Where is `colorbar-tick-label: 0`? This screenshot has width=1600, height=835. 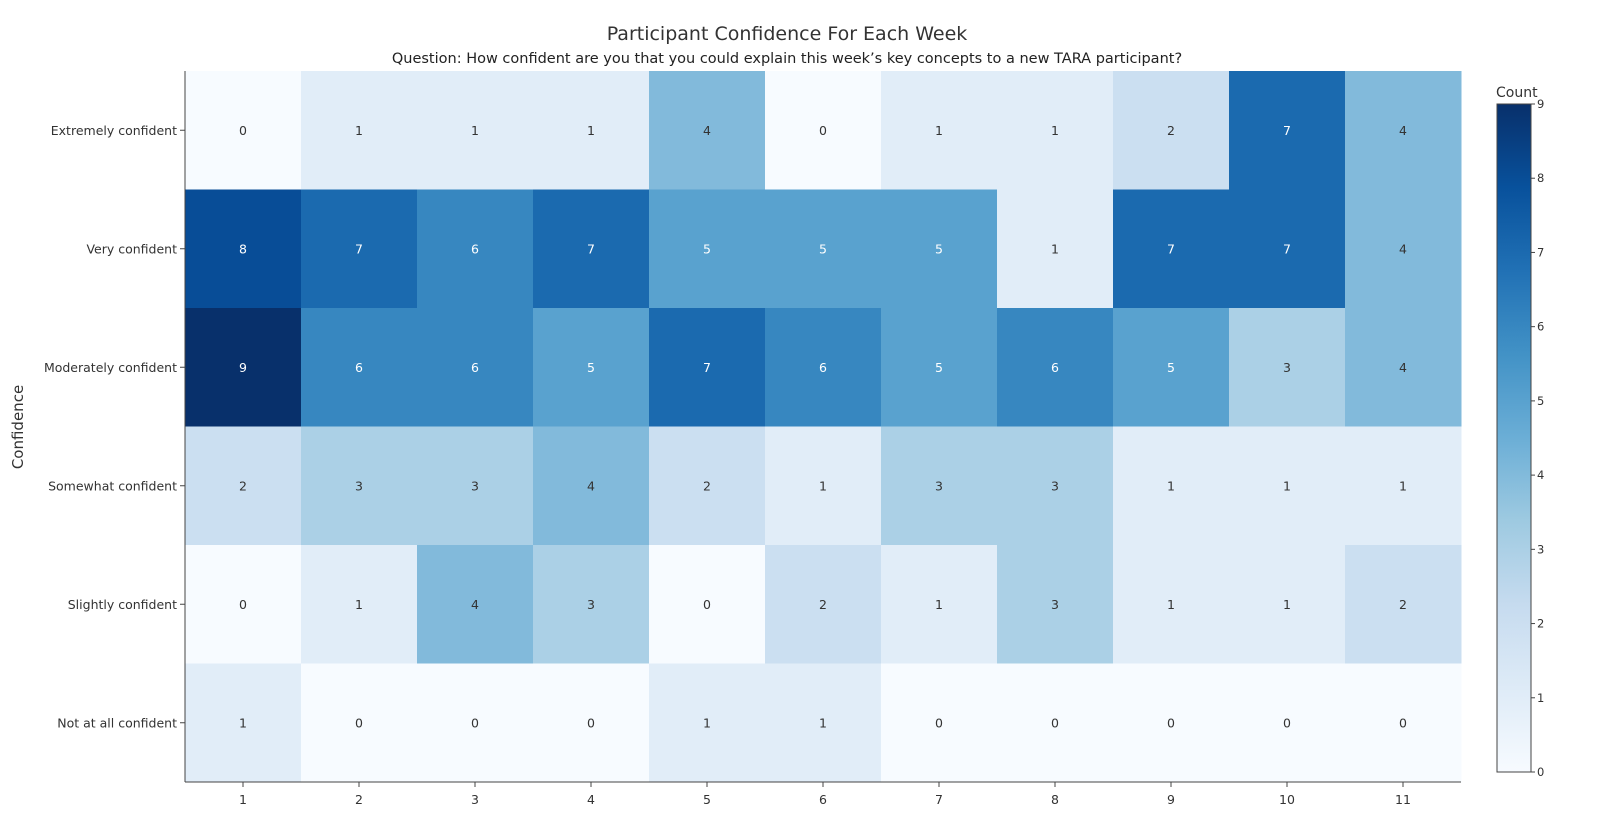 colorbar-tick-label: 0 is located at coordinates (1540, 772).